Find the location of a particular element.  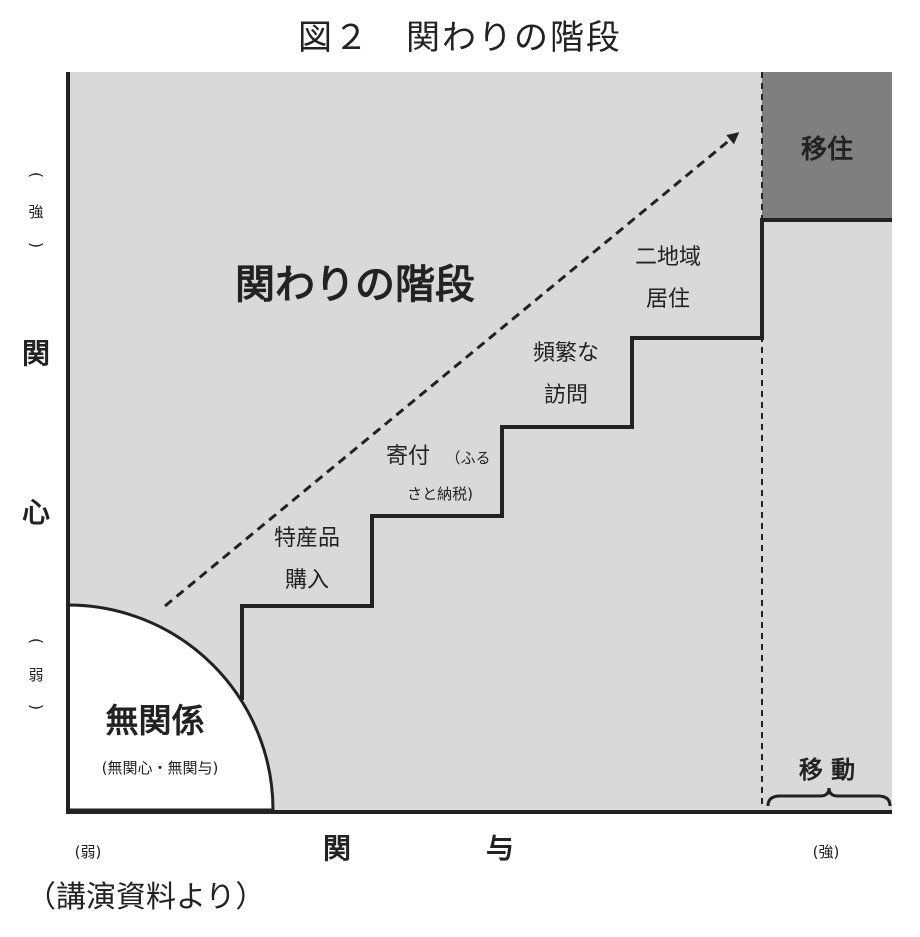

no-relation-region is located at coordinates (170, 707).